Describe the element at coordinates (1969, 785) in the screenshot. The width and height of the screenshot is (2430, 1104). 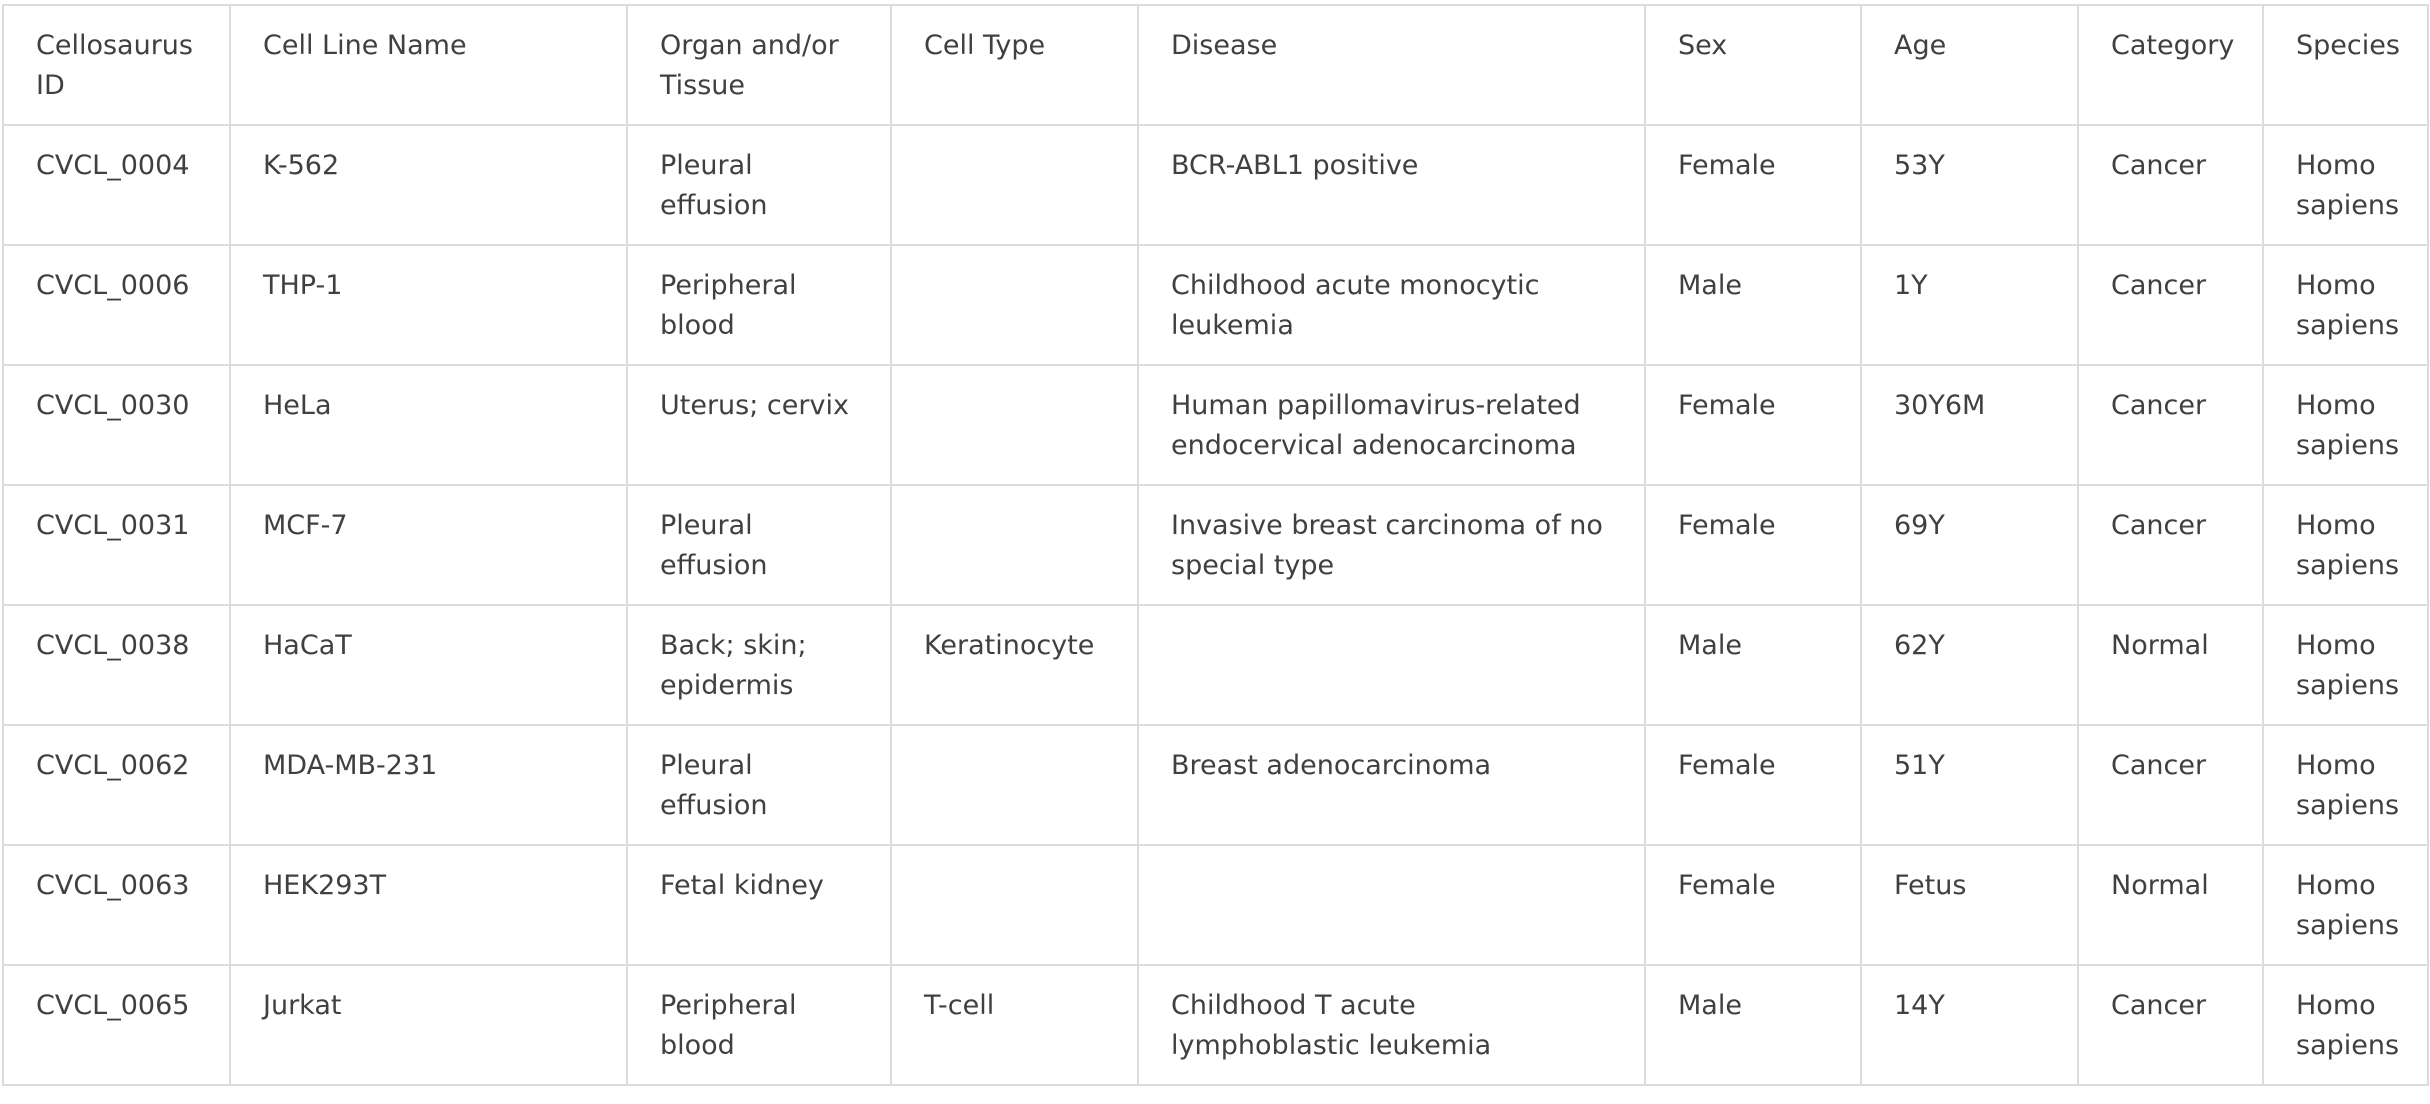
I see `cell-age: 51Y` at that location.